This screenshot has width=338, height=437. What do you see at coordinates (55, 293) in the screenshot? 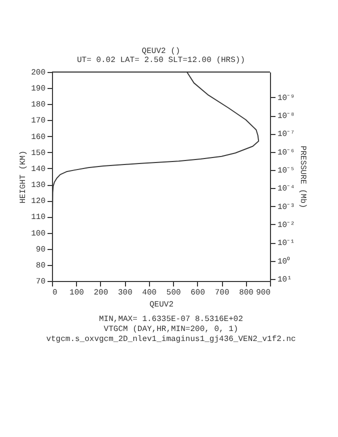
I see `x-tick-label: 0` at bounding box center [55, 293].